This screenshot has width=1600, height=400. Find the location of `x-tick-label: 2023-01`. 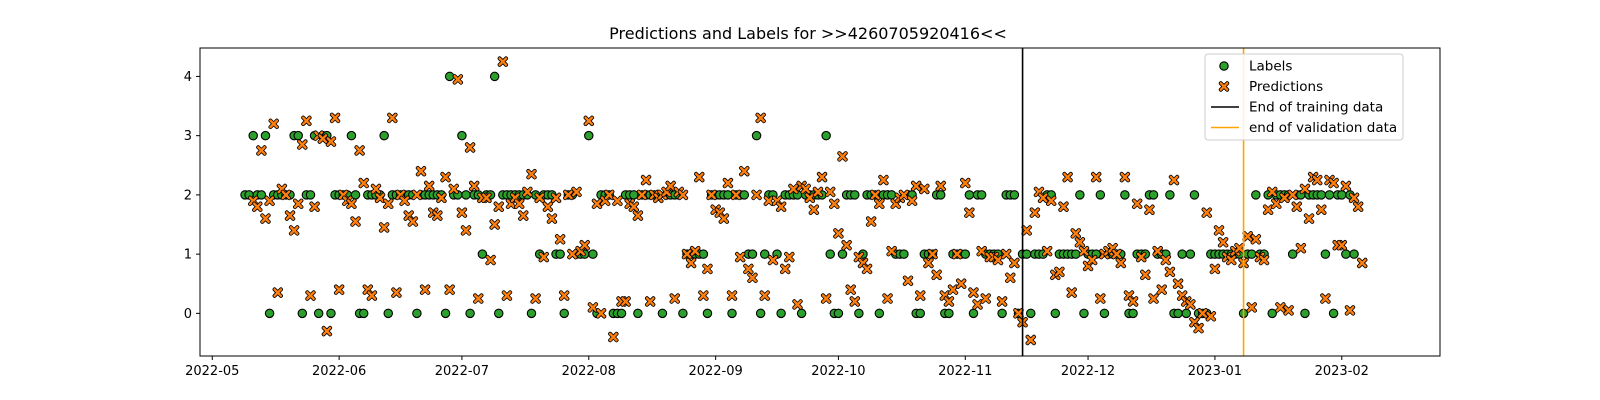

x-tick-label: 2023-01 is located at coordinates (1215, 371).